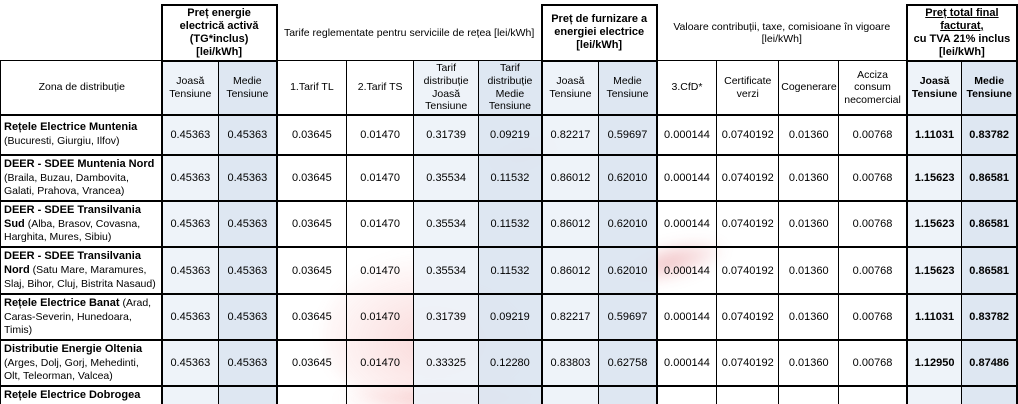 This screenshot has width=1018, height=404. What do you see at coordinates (809, 88) in the screenshot?
I see `column-header: Cogenerare` at bounding box center [809, 88].